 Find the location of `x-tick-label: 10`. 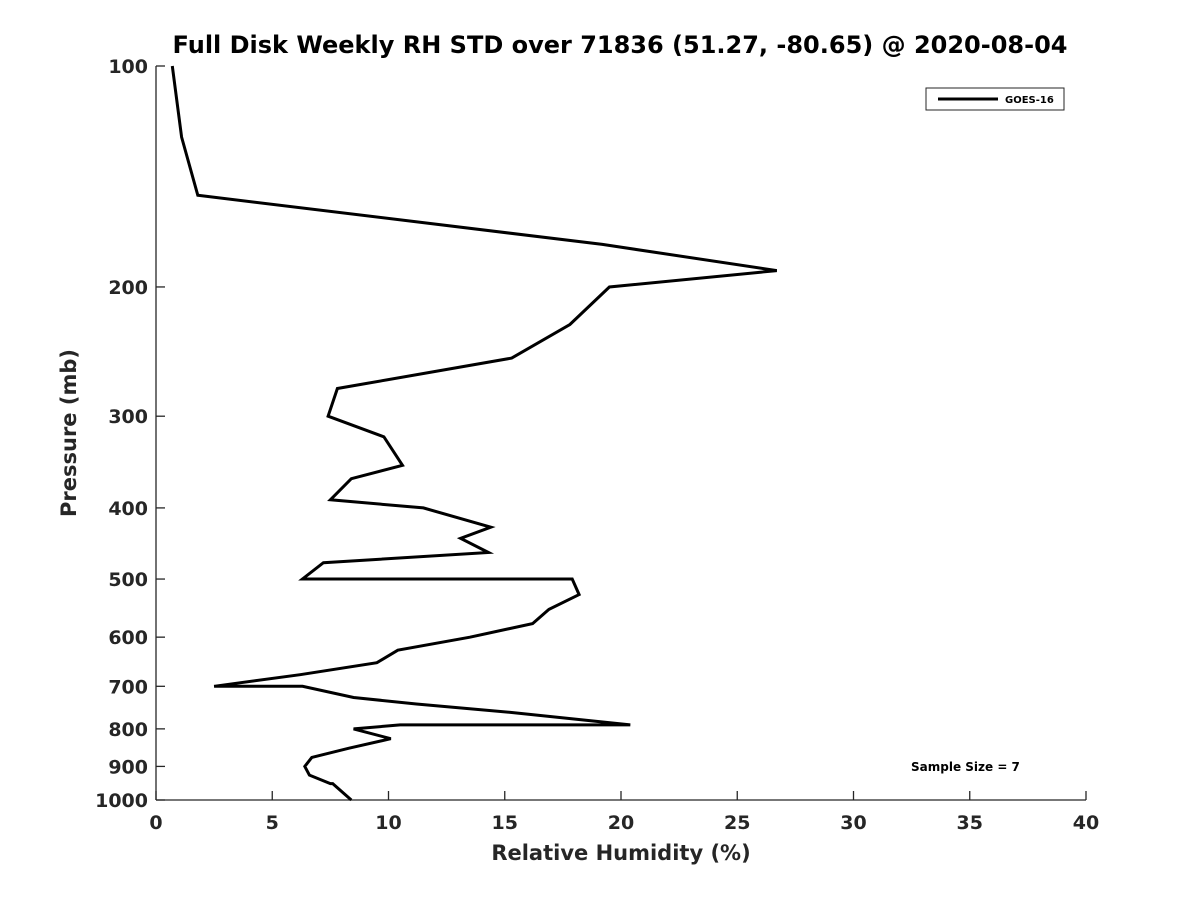

x-tick-label: 10 is located at coordinates (388, 823).